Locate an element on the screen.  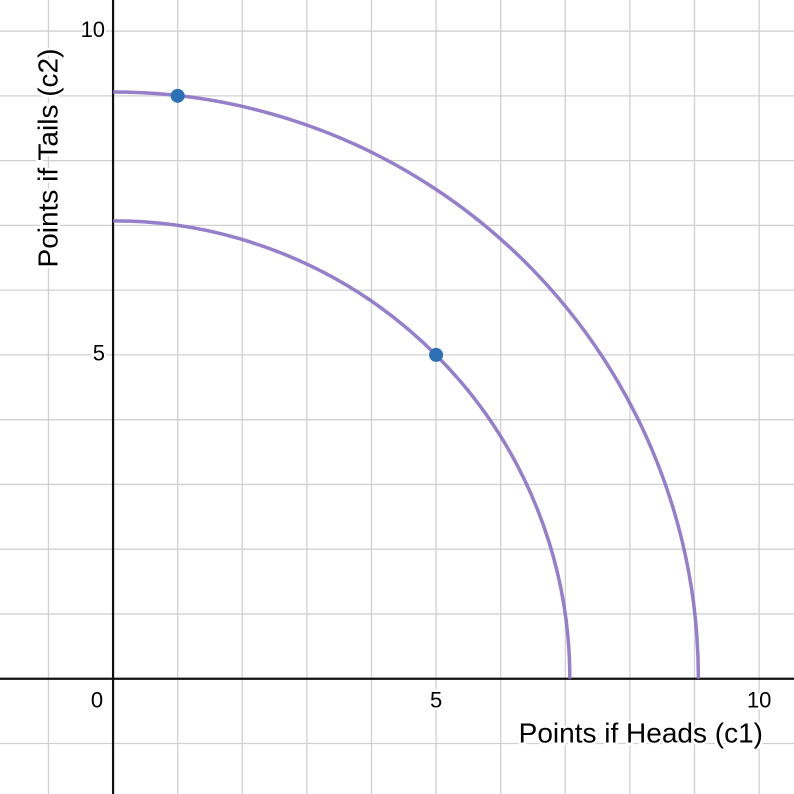
x-axis-label: Points if Heads (c1) is located at coordinates (641, 732).